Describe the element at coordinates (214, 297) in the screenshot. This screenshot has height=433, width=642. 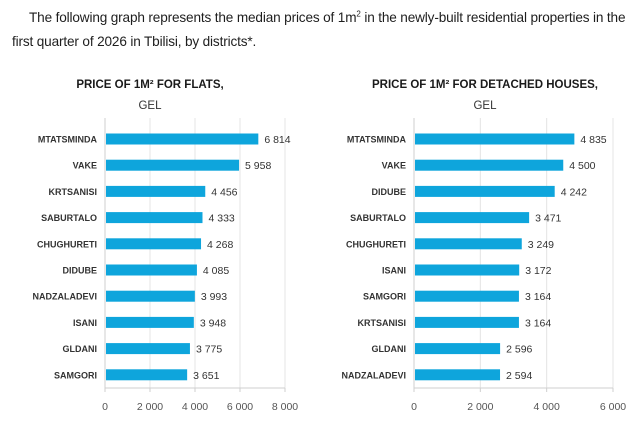
I see `value-label: 3 993` at that location.